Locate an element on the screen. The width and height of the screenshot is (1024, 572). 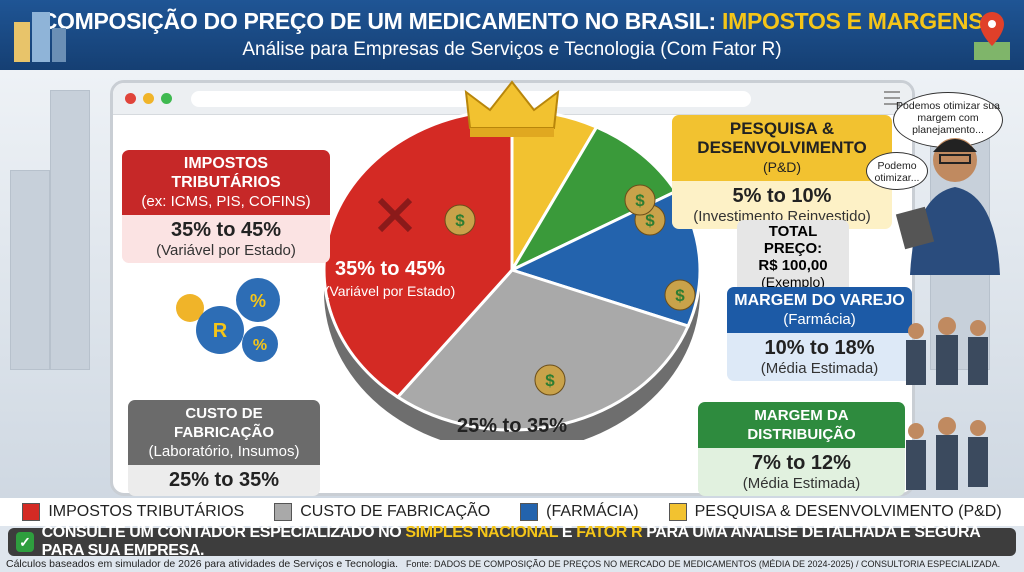
hamburger-menu-icon is located at coordinates (892, 98).